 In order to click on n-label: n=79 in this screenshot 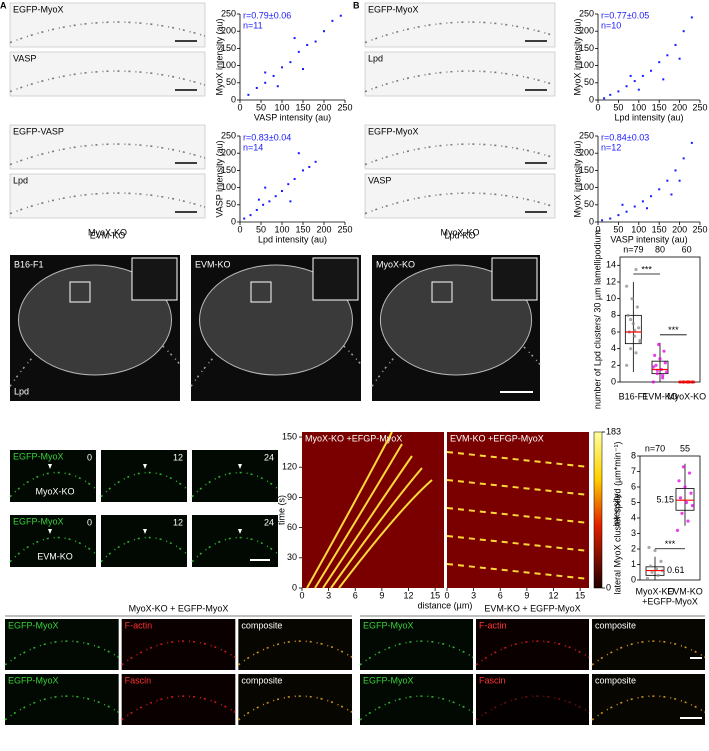, I will do `click(633, 249)`.